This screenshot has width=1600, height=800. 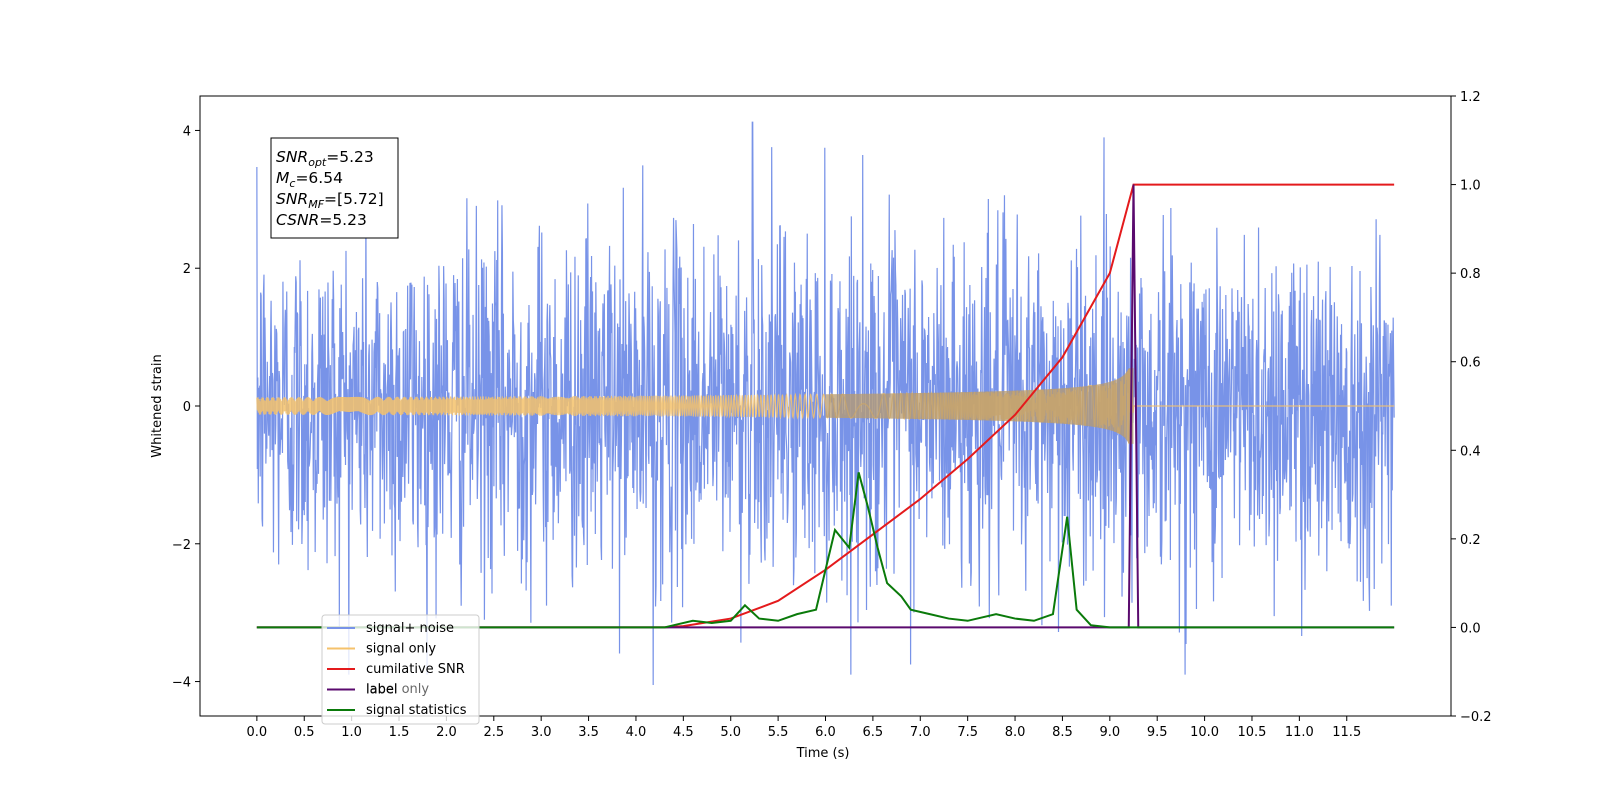 What do you see at coordinates (401, 649) in the screenshot?
I see `legend-label: signal only` at bounding box center [401, 649].